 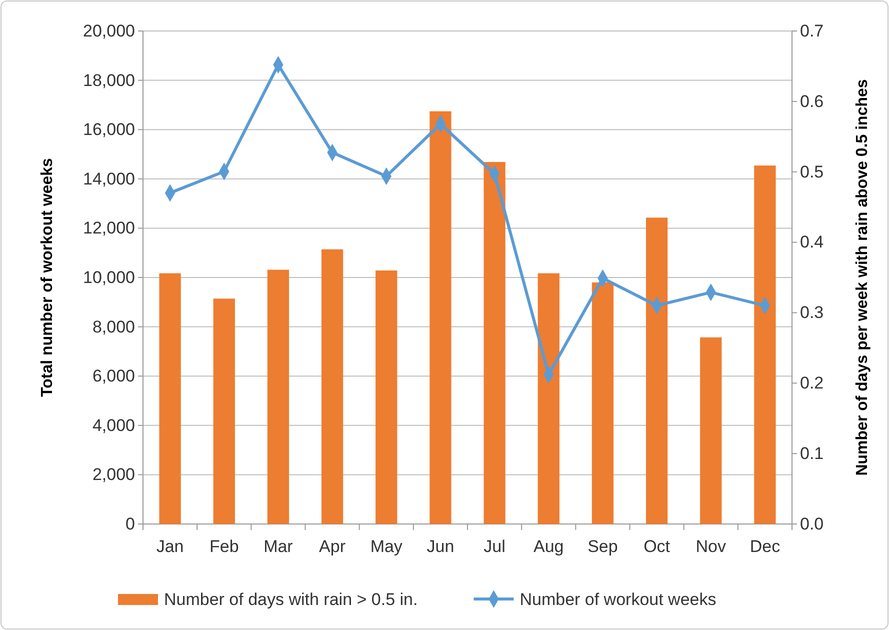 What do you see at coordinates (812, 312) in the screenshot?
I see `y2-tick-label: 0.3` at bounding box center [812, 312].